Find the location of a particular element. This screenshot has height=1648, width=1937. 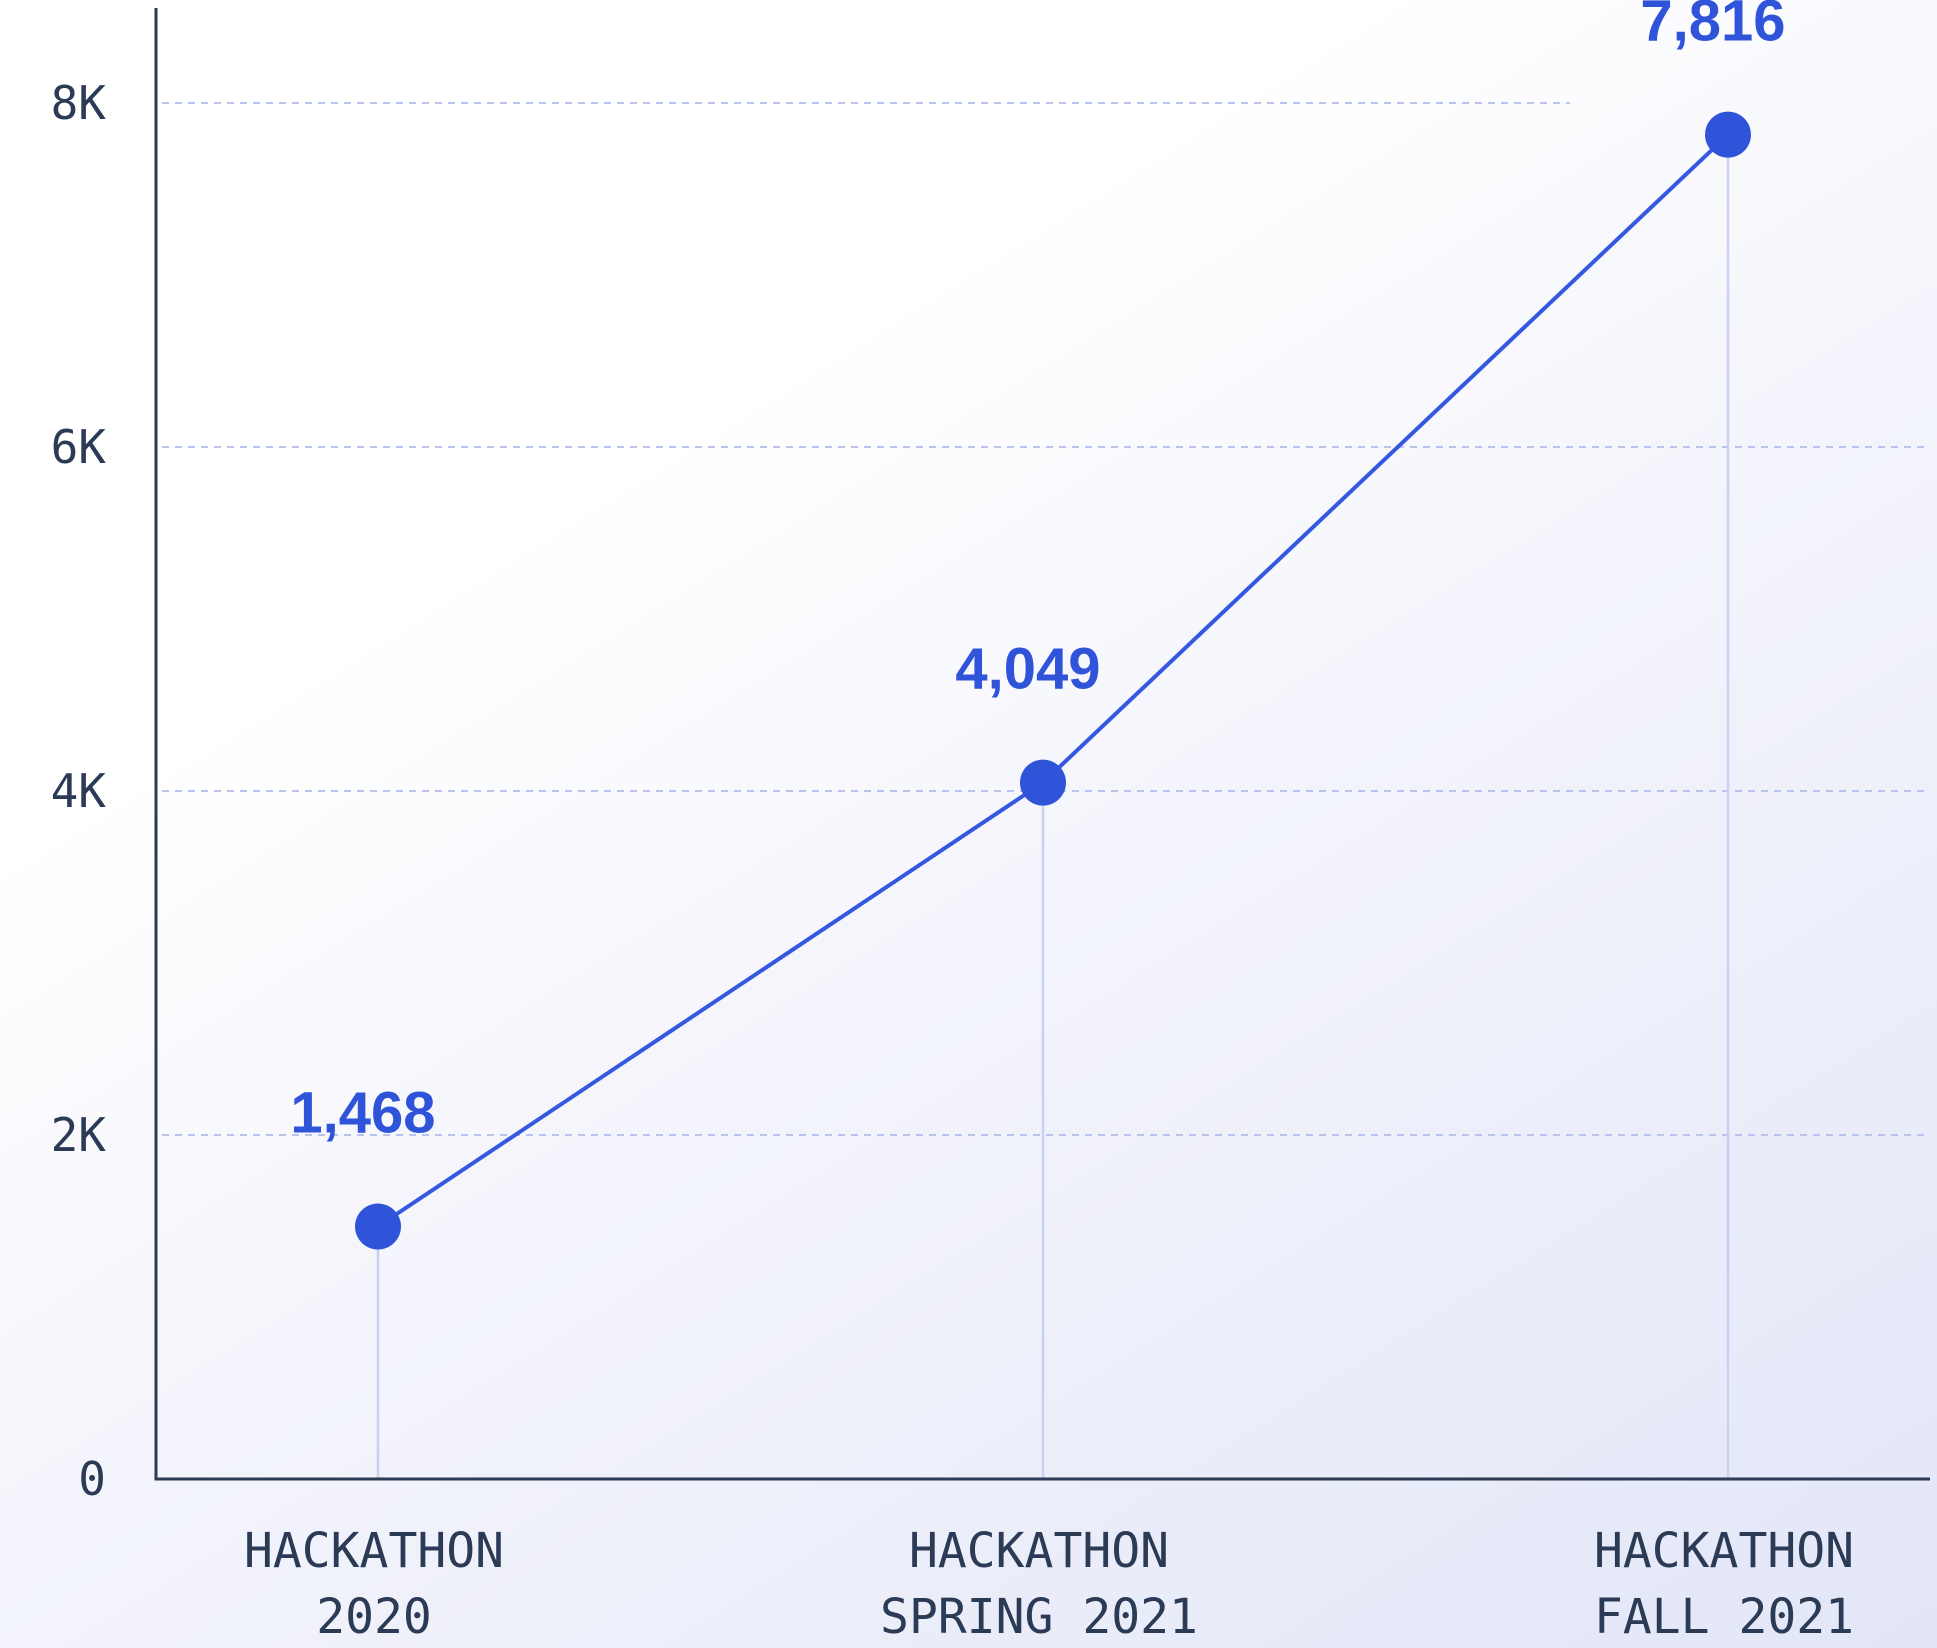

data-label: 7,816 is located at coordinates (1712, 27).